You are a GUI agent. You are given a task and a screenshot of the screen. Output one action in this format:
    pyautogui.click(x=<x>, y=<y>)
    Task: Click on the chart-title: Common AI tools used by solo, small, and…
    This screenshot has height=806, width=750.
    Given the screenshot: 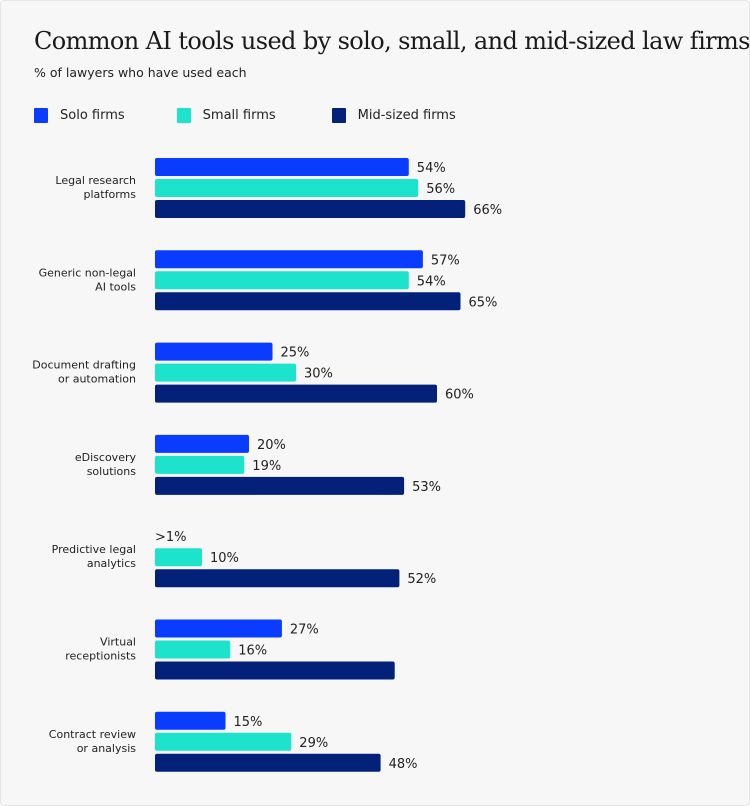 What is the action you would take?
    pyautogui.click(x=392, y=41)
    